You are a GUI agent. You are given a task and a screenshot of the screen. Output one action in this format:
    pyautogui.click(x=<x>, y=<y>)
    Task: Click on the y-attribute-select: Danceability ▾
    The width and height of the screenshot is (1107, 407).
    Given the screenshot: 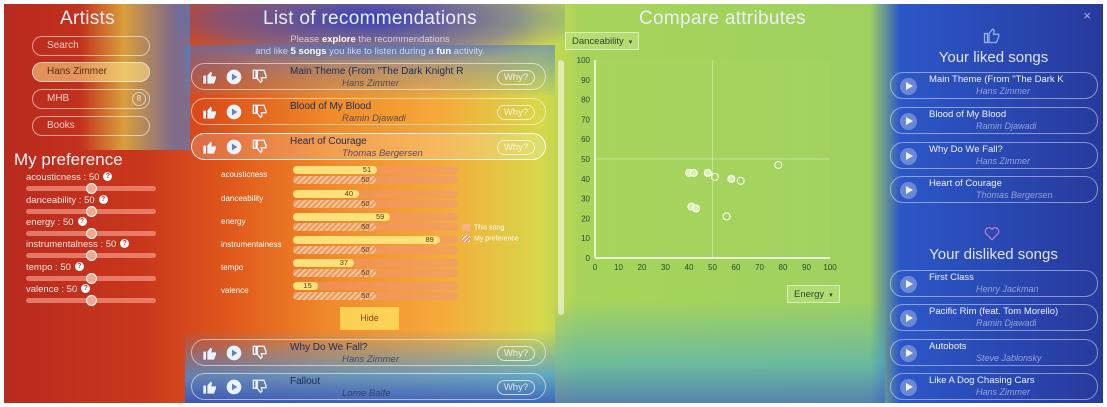 What is the action you would take?
    pyautogui.click(x=602, y=41)
    